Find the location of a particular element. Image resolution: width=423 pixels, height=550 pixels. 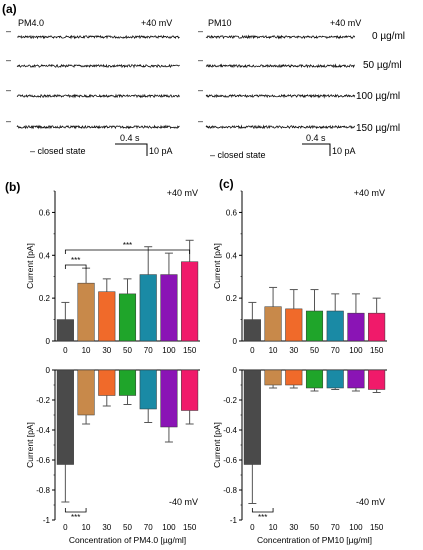

voltage-annotation: -40 mV is located at coordinates (183, 502).